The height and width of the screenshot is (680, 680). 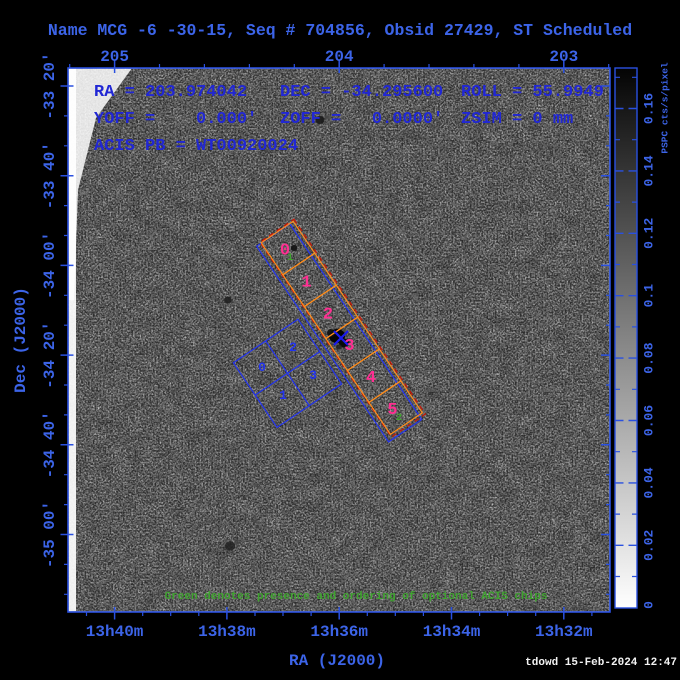 I want to click on dec-axis-title: Dec (J2000), so click(x=21, y=340).